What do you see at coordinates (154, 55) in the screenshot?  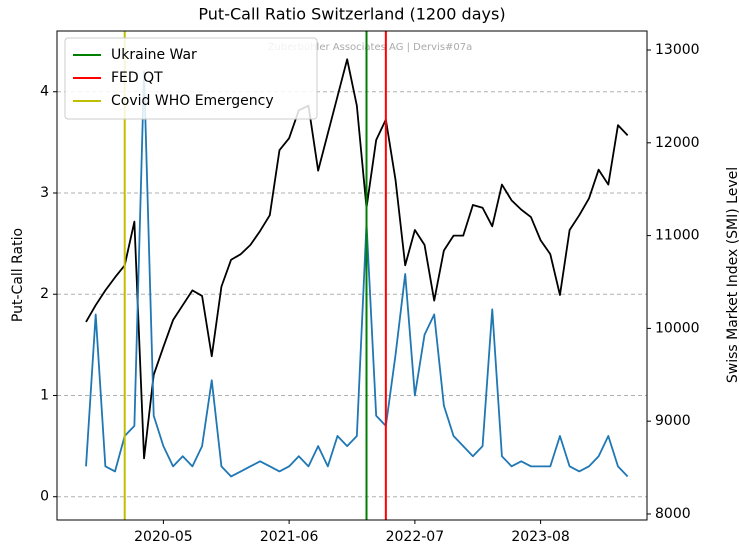 I see `legend-label: Ukraine War` at bounding box center [154, 55].